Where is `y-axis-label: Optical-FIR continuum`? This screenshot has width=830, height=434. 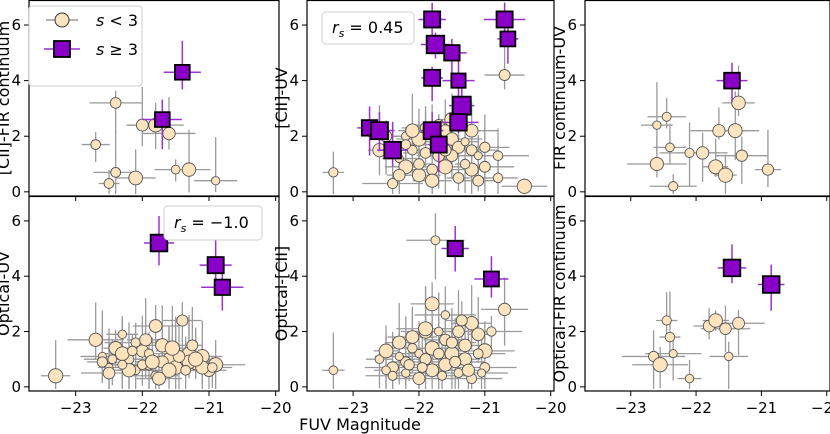
y-axis-label: Optical-FIR continuum is located at coordinates (559, 294).